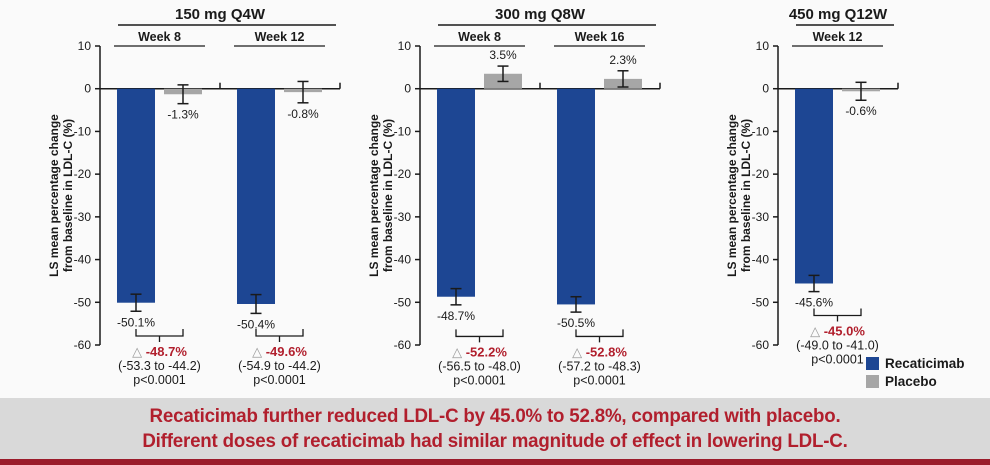 The image size is (990, 465). Describe the element at coordinates (159, 366) in the screenshot. I see `confidence-interval-label: (-53.3 to -44.2)` at that location.